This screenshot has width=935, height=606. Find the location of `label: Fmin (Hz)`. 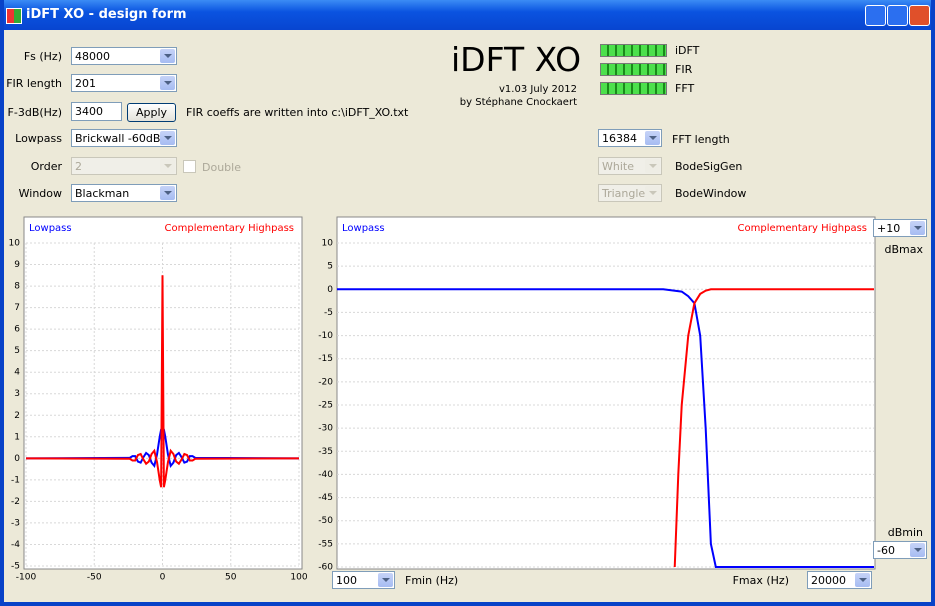

label: Fmin (Hz) is located at coordinates (432, 580).